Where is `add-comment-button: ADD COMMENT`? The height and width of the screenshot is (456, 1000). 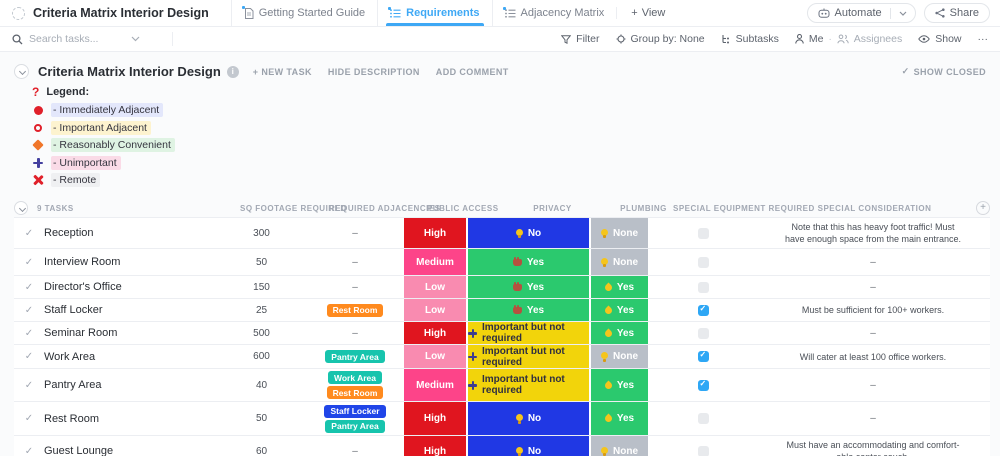 add-comment-button: ADD COMMENT is located at coordinates (472, 71).